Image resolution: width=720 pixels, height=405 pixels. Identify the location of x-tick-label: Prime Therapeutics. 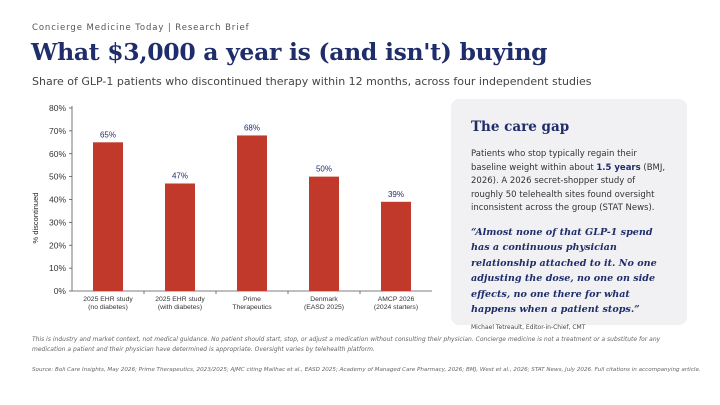
(252, 303).